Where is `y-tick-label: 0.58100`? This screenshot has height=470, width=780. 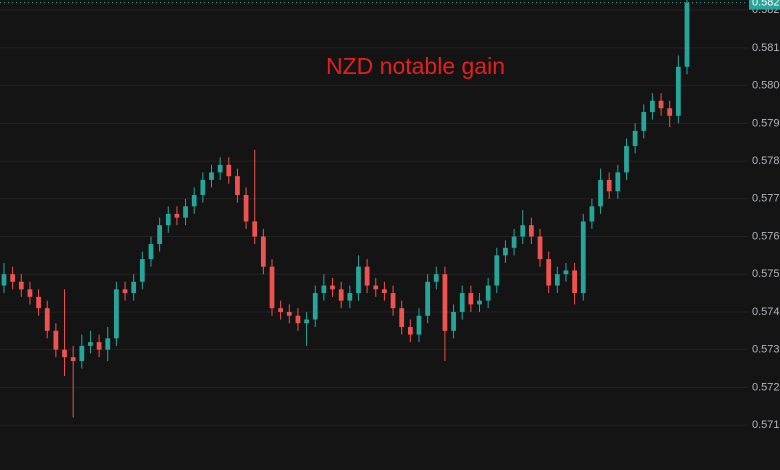 y-tick-label: 0.58100 is located at coordinates (766, 48).